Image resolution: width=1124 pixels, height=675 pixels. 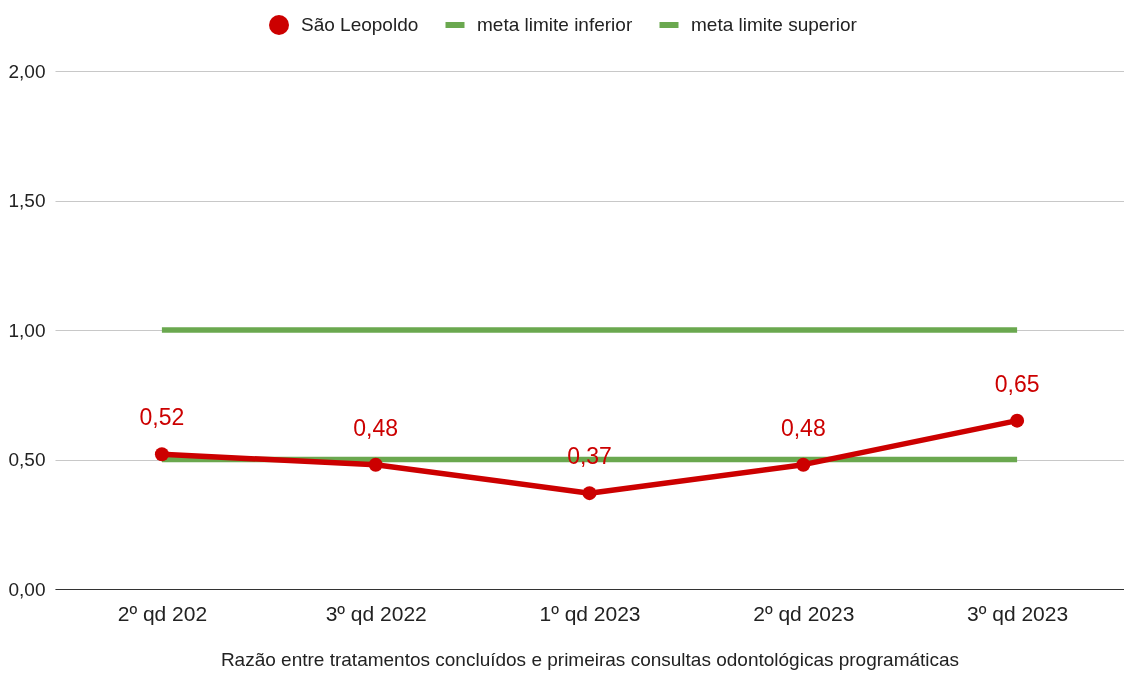 What do you see at coordinates (590, 659) in the screenshot?
I see `x-axis-title: Razão entre tratamentos concluídos e primeiras consultas odontológicas programáticas` at bounding box center [590, 659].